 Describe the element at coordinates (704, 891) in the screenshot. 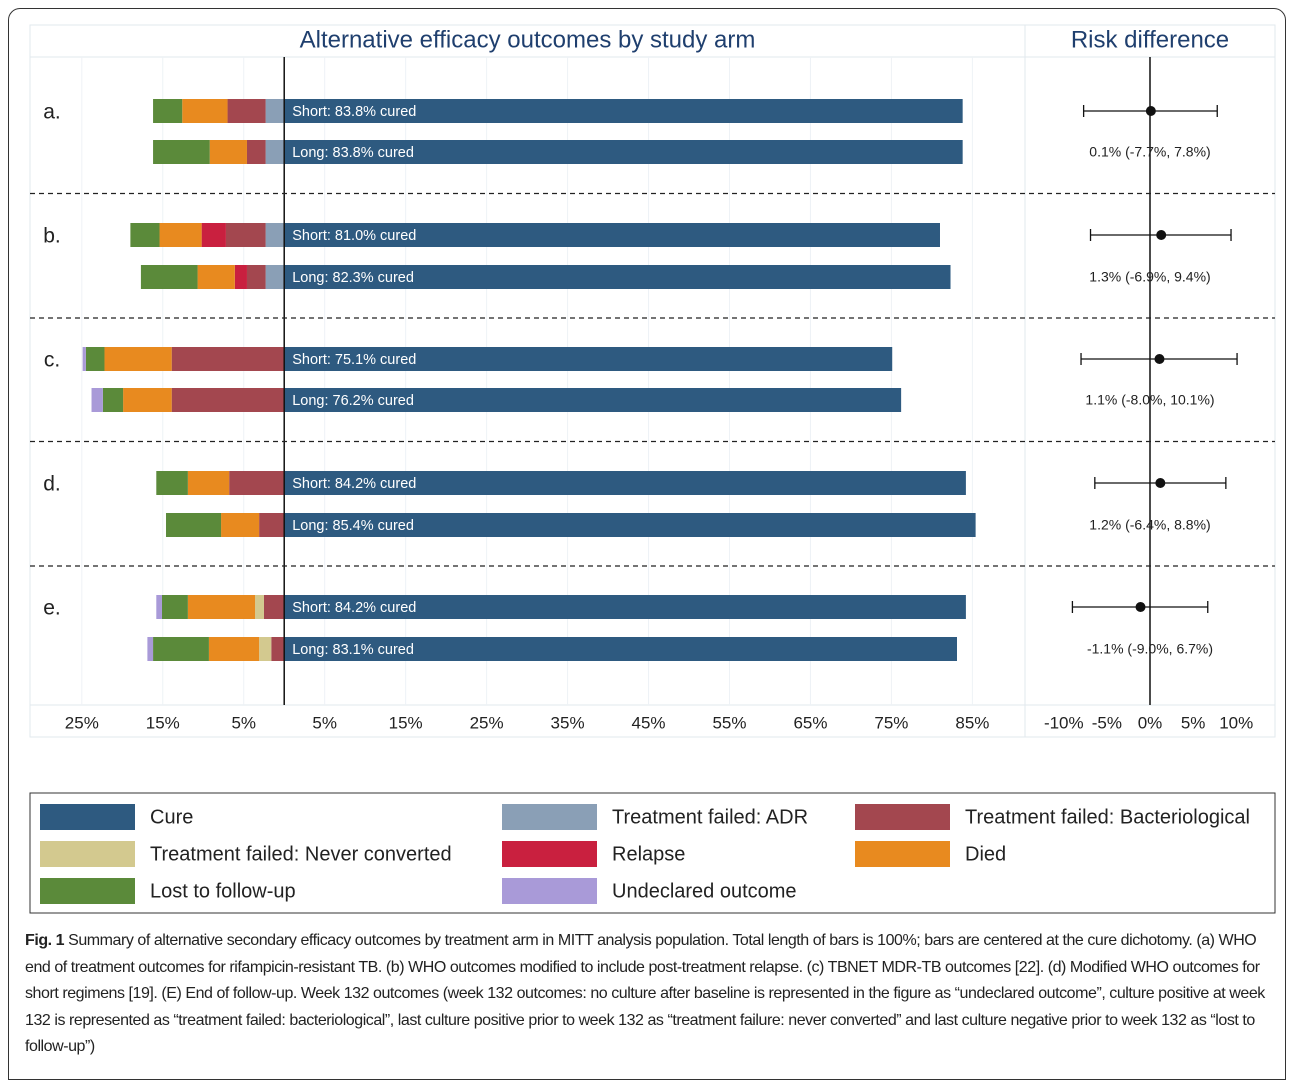

I see `legend-label: Undeclared outcome` at that location.